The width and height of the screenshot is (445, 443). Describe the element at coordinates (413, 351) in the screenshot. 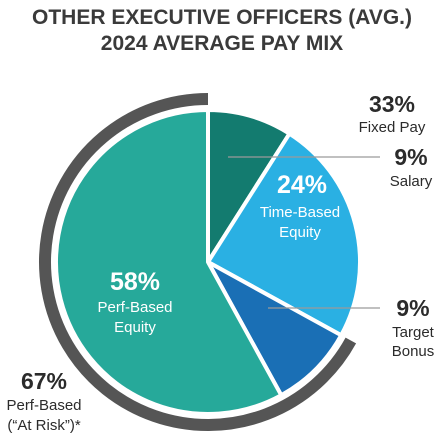

I see `target-bonus-label-2: Bonus` at that location.